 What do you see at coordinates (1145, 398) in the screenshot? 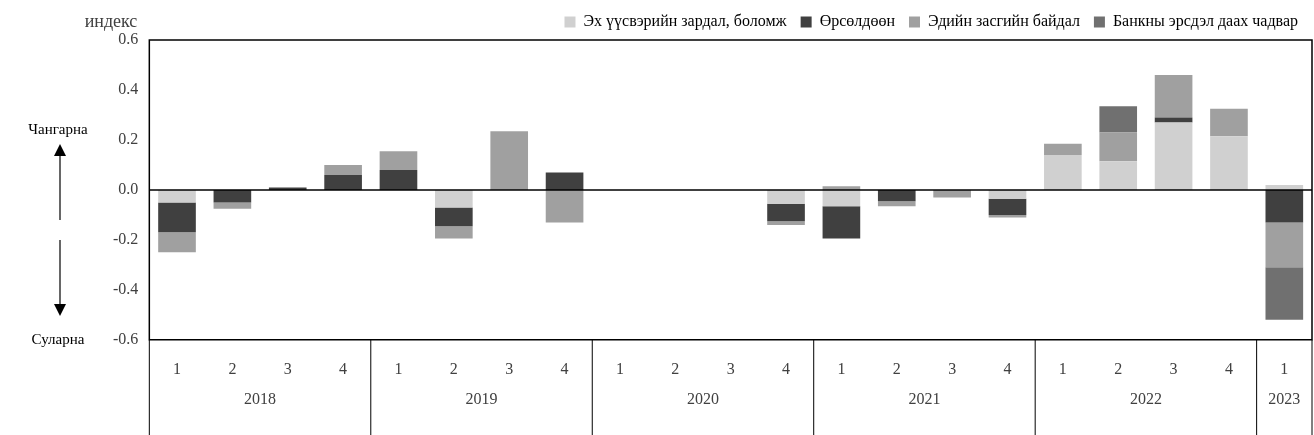
I see `text: 2022` at bounding box center [1145, 398].